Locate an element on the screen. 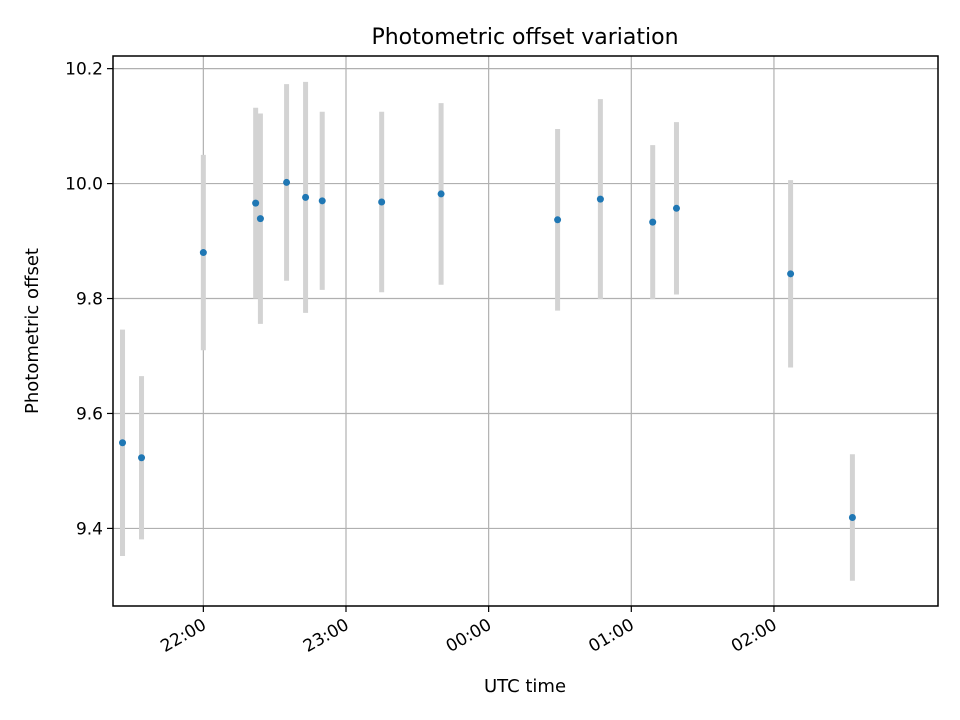  y-axis-ticks: 9.4 9.6 9.8 10.0 10.2 is located at coordinates (89, 299).